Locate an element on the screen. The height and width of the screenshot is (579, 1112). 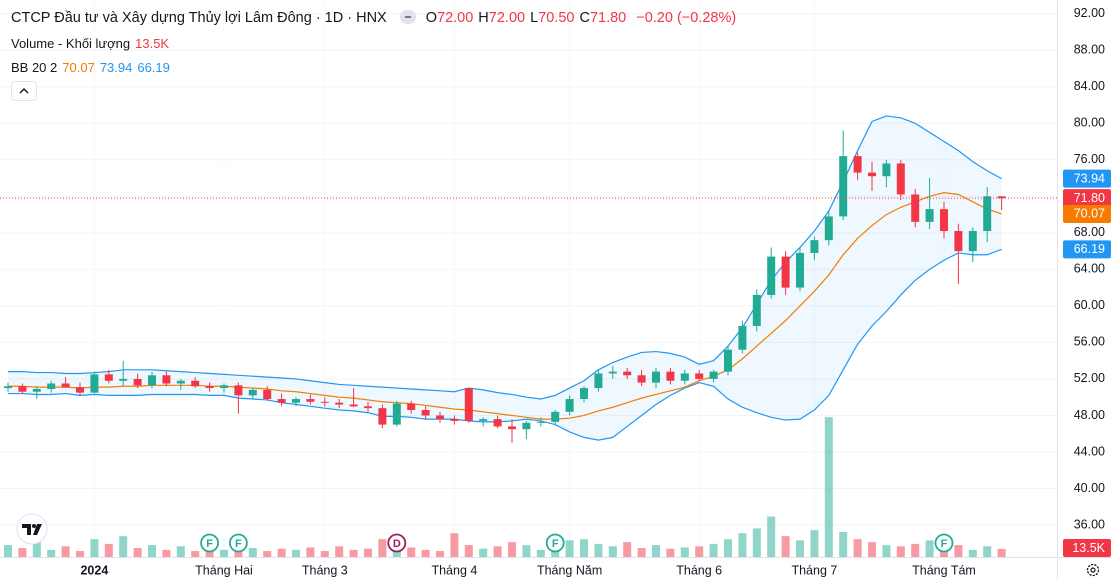
ohlc-item: C71.80 is located at coordinates (602, 18).